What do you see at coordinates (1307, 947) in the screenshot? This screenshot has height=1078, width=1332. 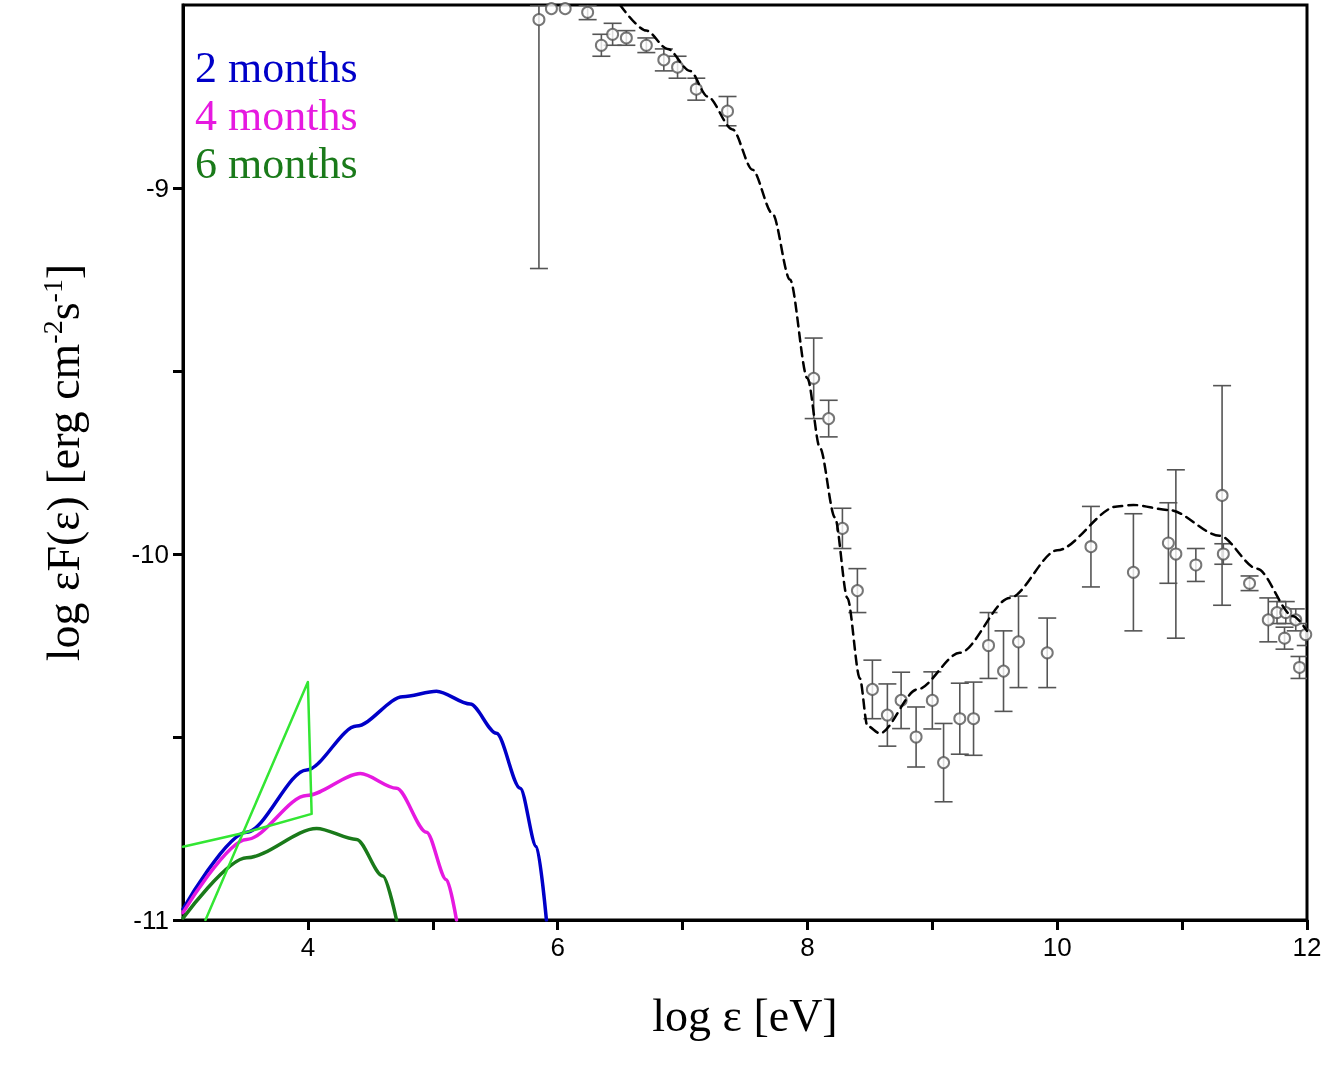 I see `x-tick-label: 12` at bounding box center [1307, 947].